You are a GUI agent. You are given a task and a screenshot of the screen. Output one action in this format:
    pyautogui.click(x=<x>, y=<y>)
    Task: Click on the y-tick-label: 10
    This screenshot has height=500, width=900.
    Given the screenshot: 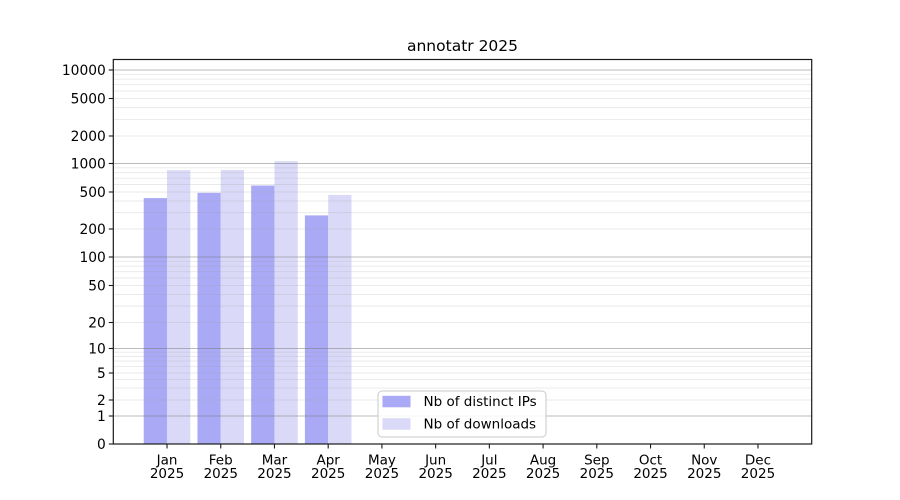 What is the action you would take?
    pyautogui.click(x=97, y=349)
    